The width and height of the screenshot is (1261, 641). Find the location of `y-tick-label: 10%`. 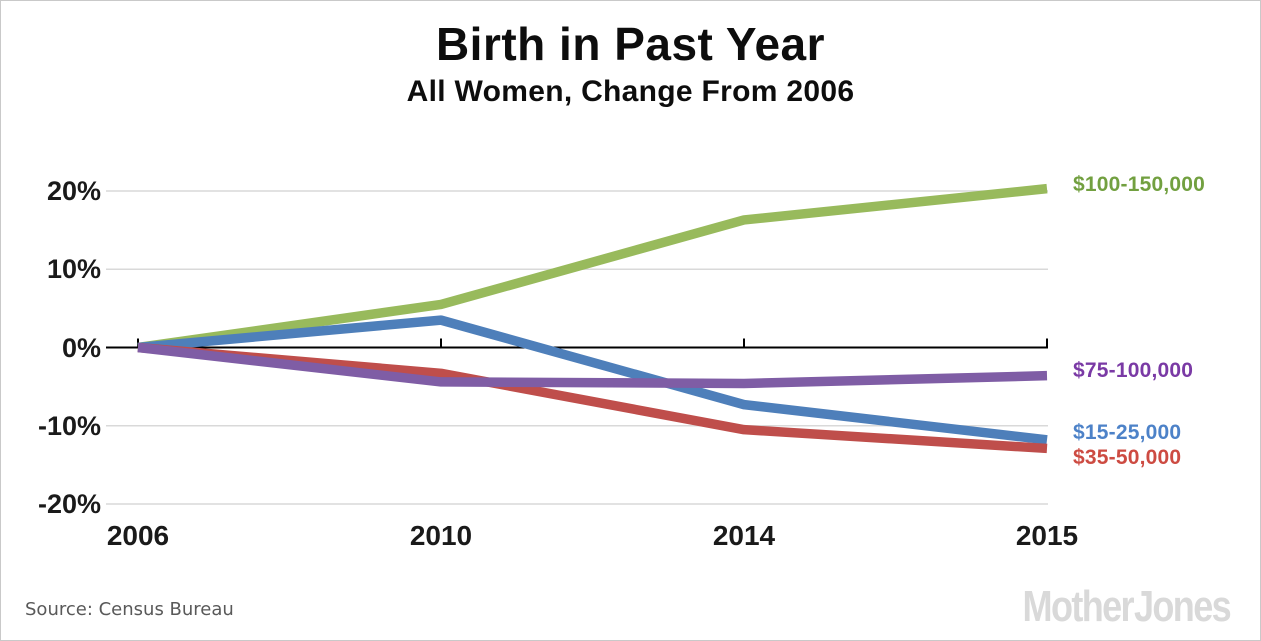

y-tick-label: 10% is located at coordinates (73, 269).